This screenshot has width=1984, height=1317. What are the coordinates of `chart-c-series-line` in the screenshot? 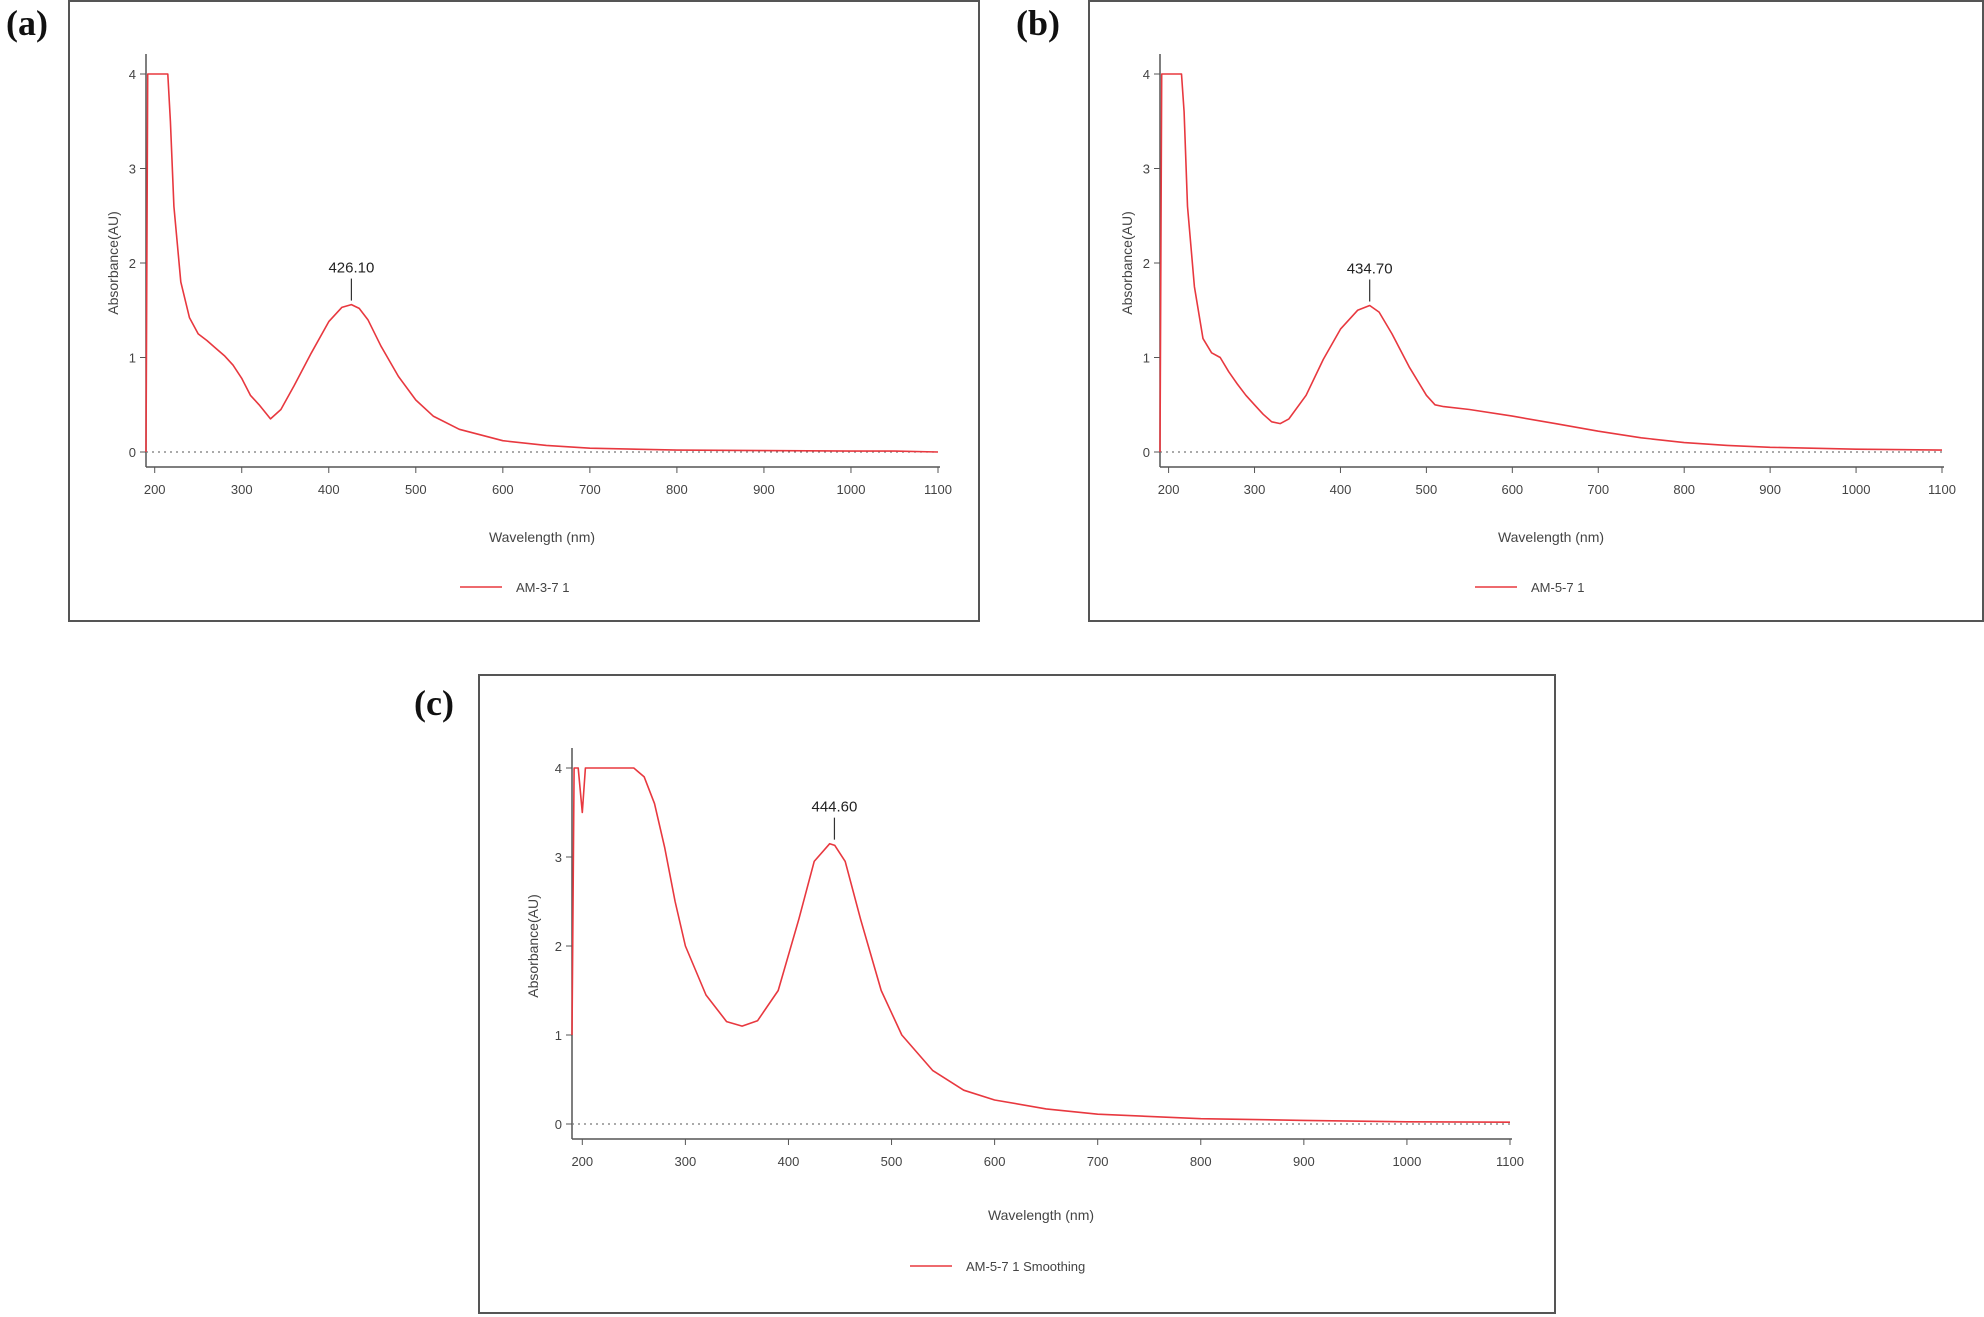 It's located at (1041, 945).